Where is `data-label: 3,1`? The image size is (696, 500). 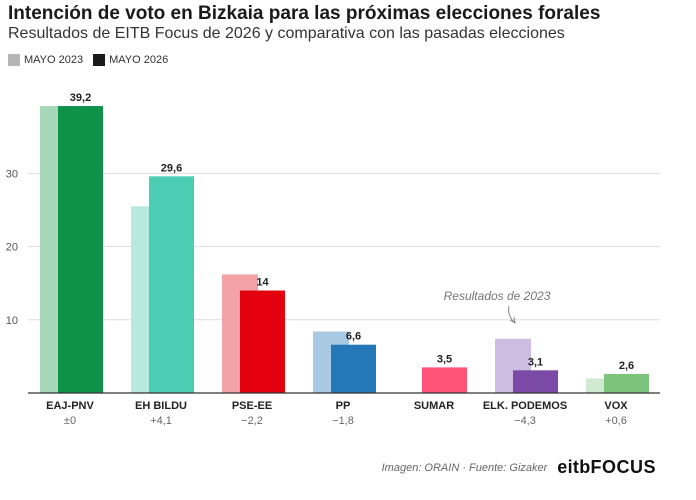 data-label: 3,1 is located at coordinates (535, 362).